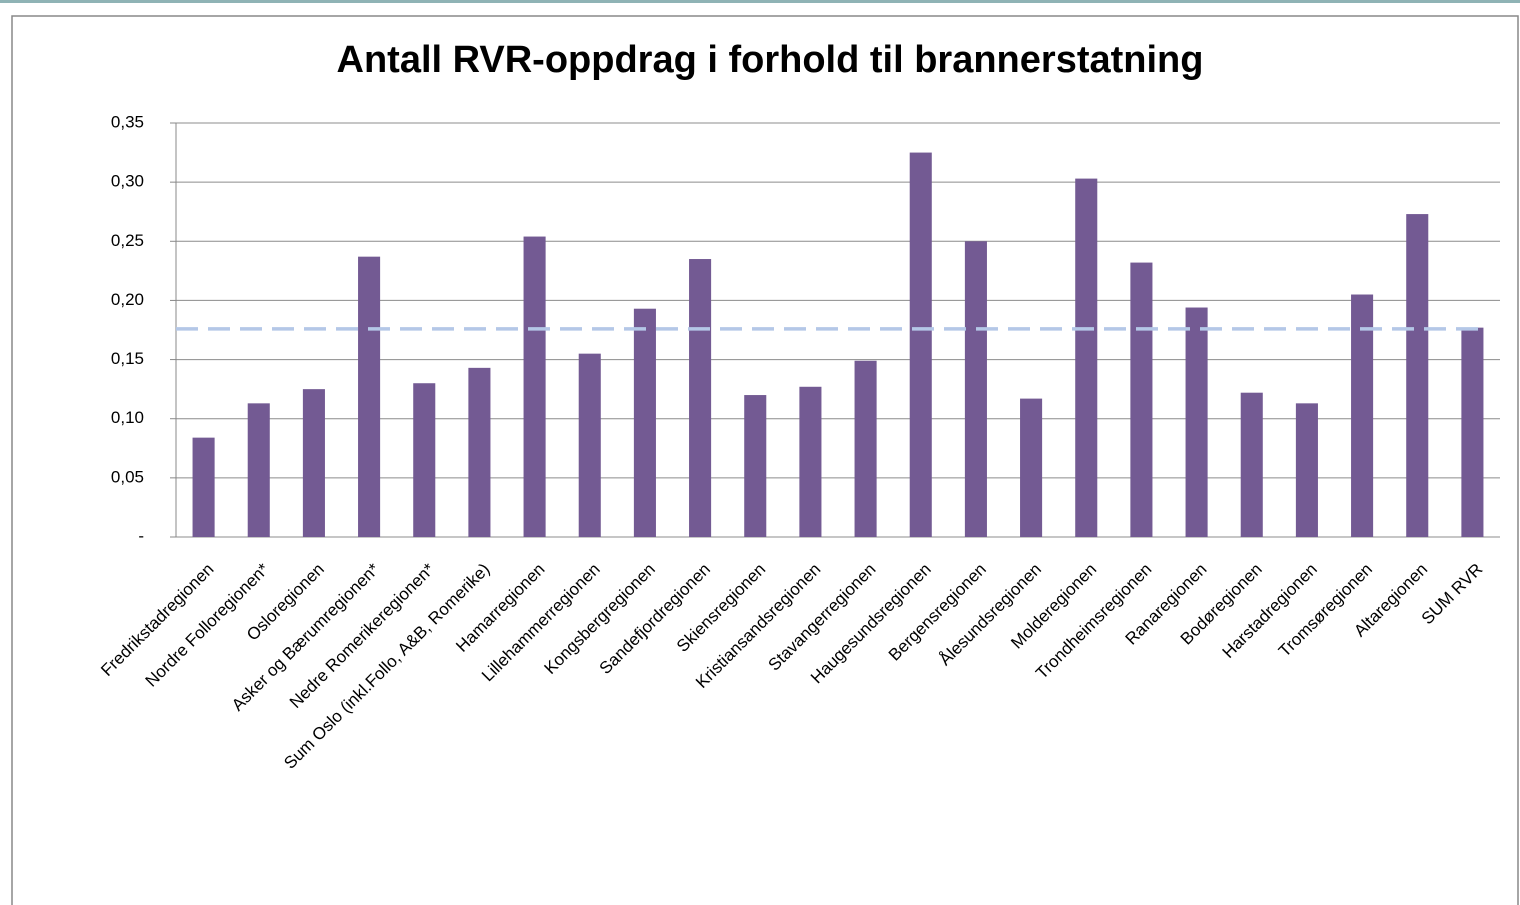 This screenshot has height=905, width=1520. What do you see at coordinates (127, 181) in the screenshot?
I see `y-tick-label: 0,30` at bounding box center [127, 181].